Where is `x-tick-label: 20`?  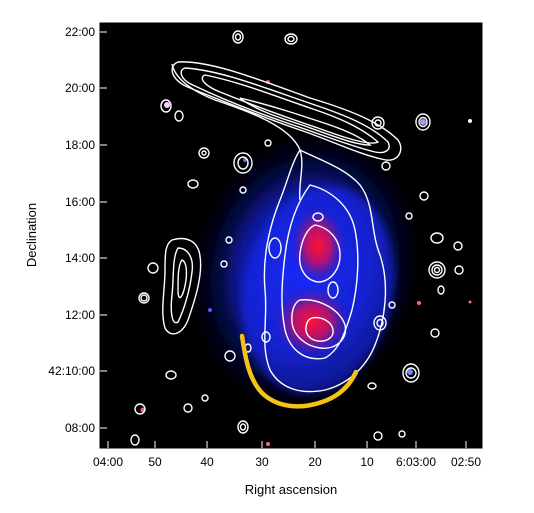
x-tick-label: 20 is located at coordinates (315, 462).